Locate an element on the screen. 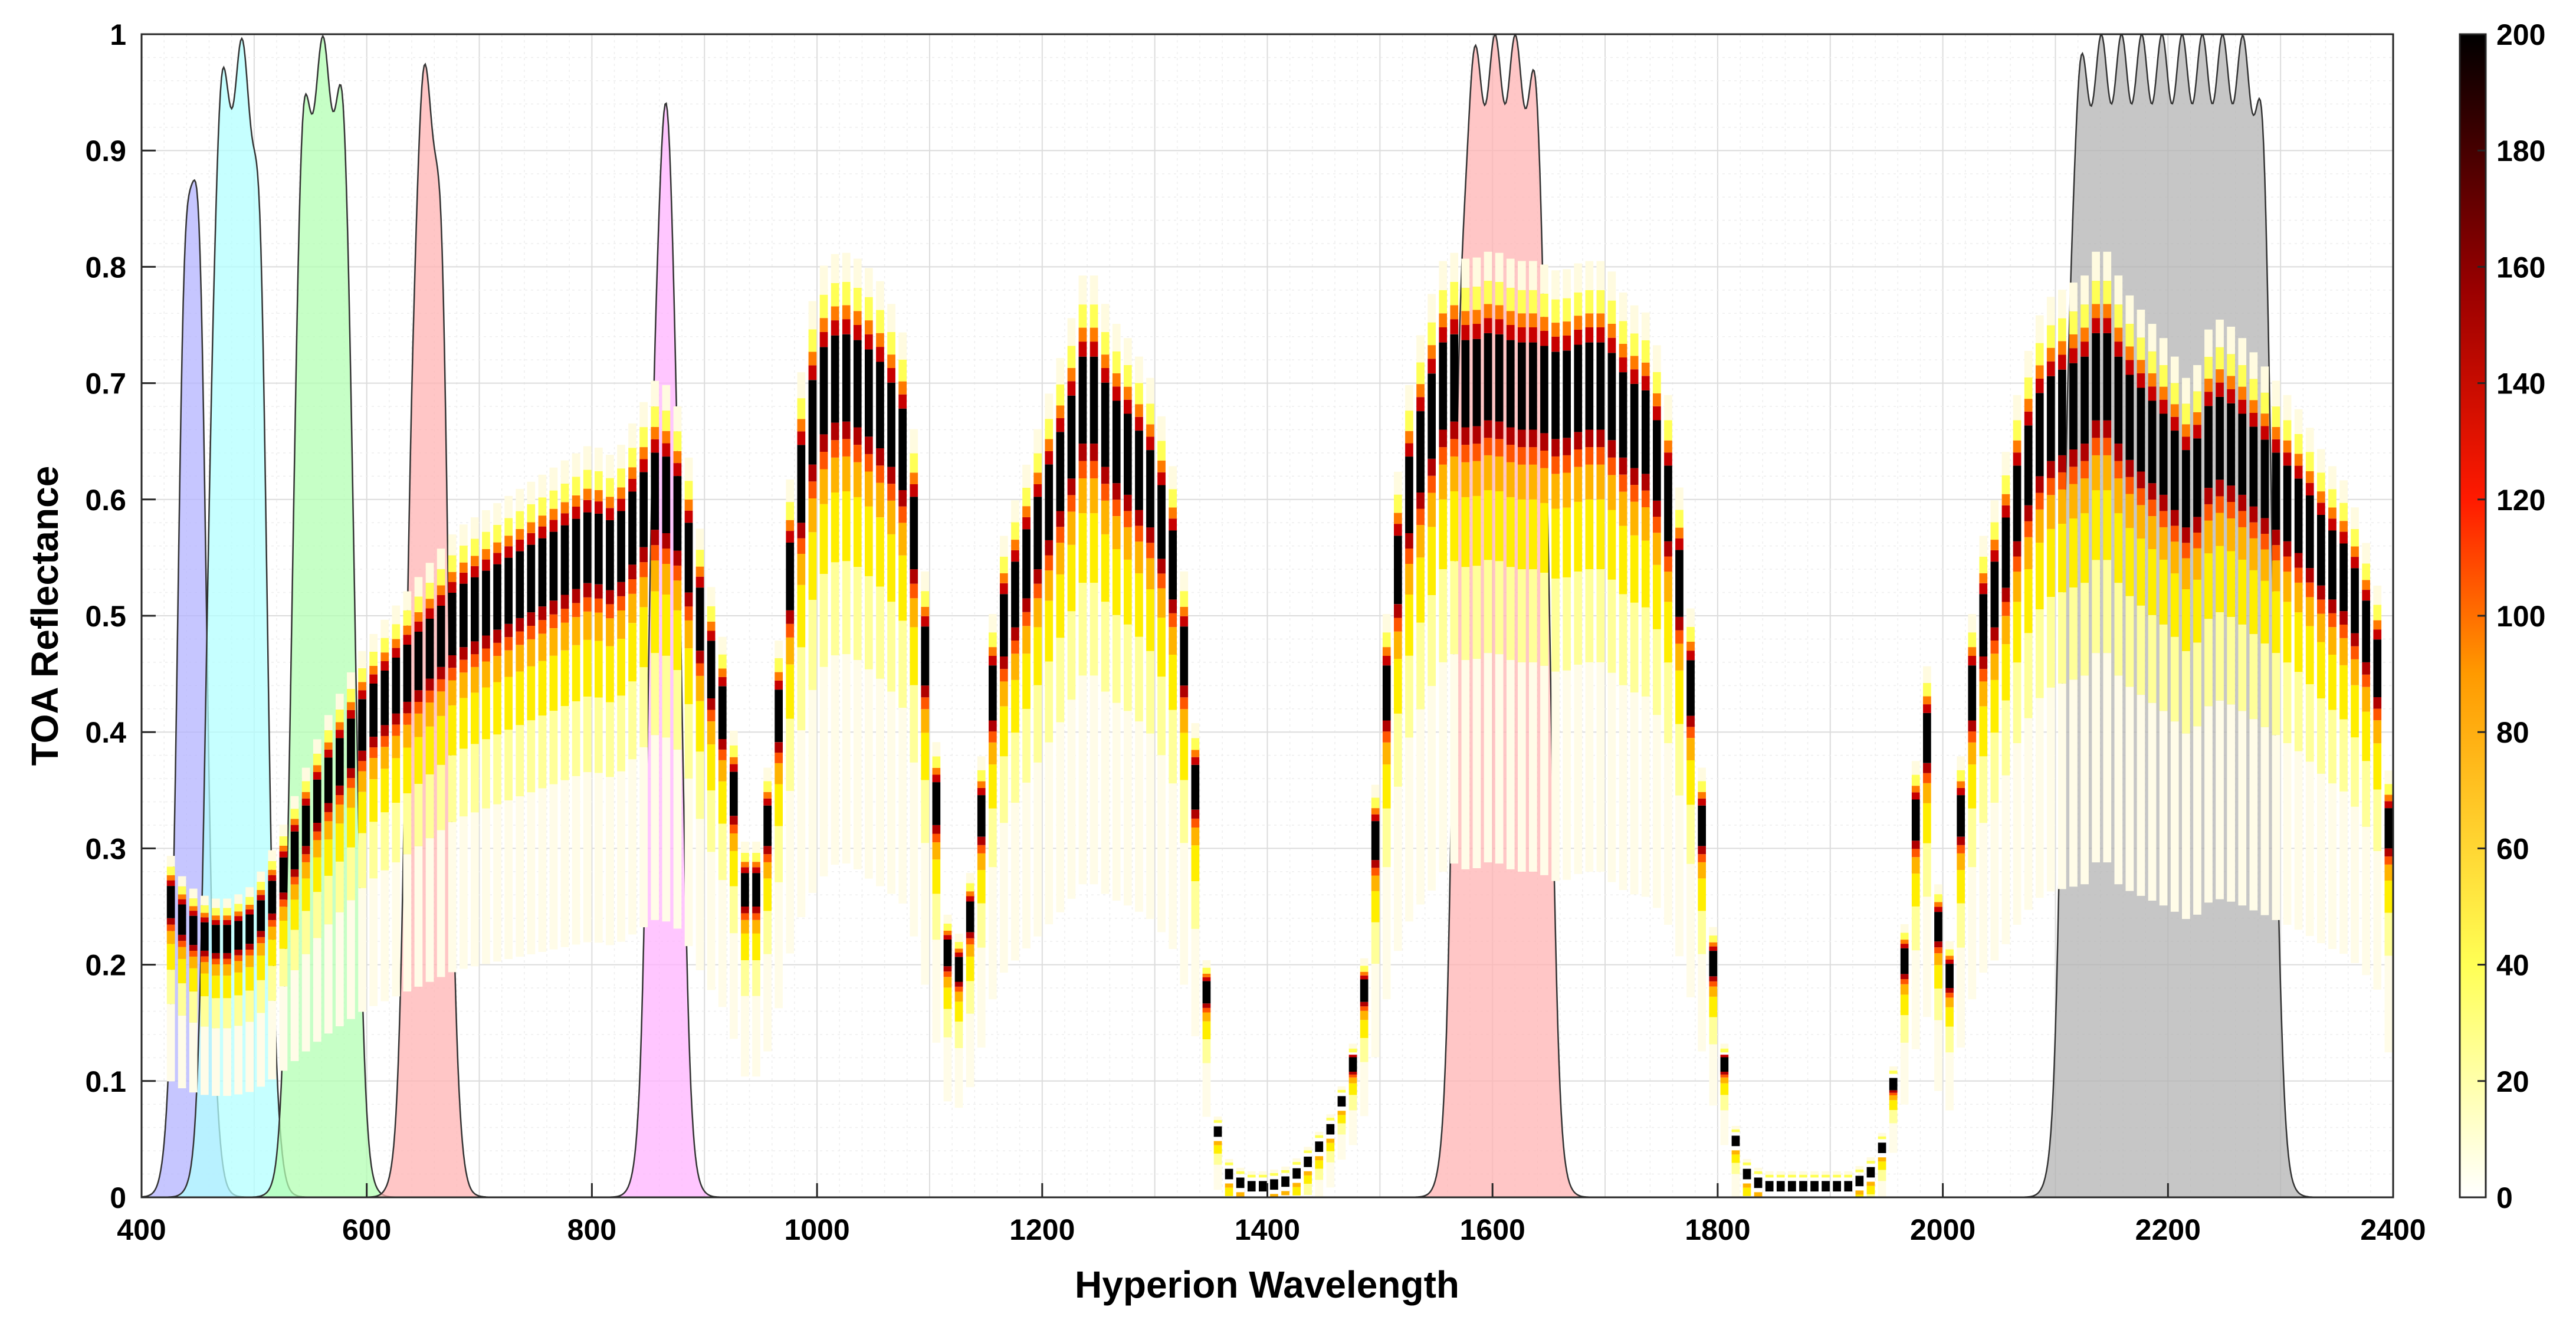 The image size is (2576, 1320). x-axis-title: Hyperion Wavelength is located at coordinates (1267, 1284).